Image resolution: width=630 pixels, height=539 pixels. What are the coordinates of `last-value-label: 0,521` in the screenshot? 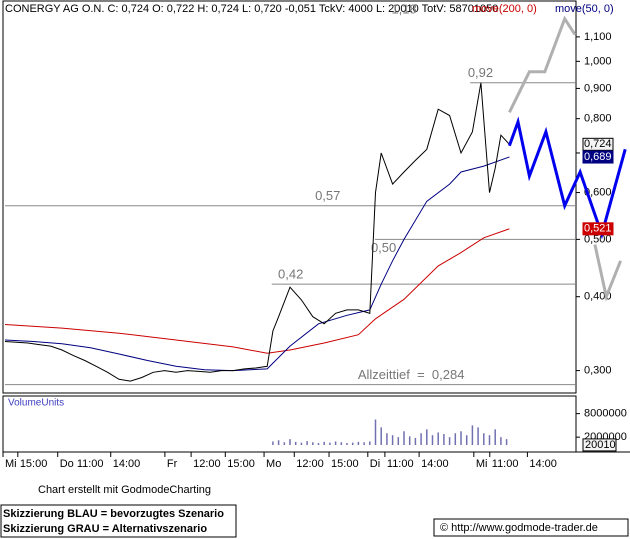 It's located at (598, 229).